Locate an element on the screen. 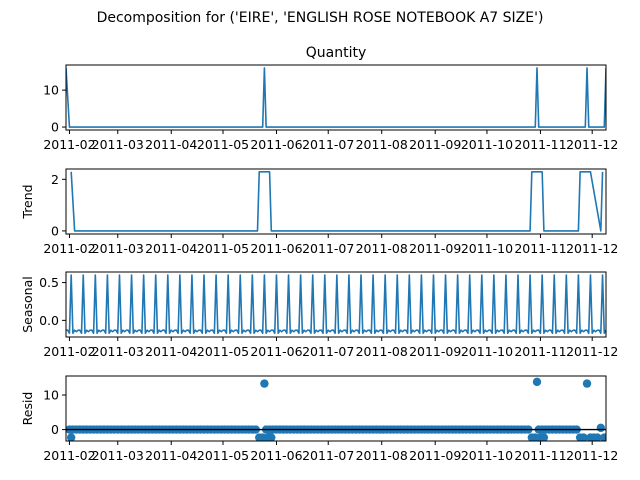  trend-xtick-label: 2011-10 is located at coordinates (487, 248).